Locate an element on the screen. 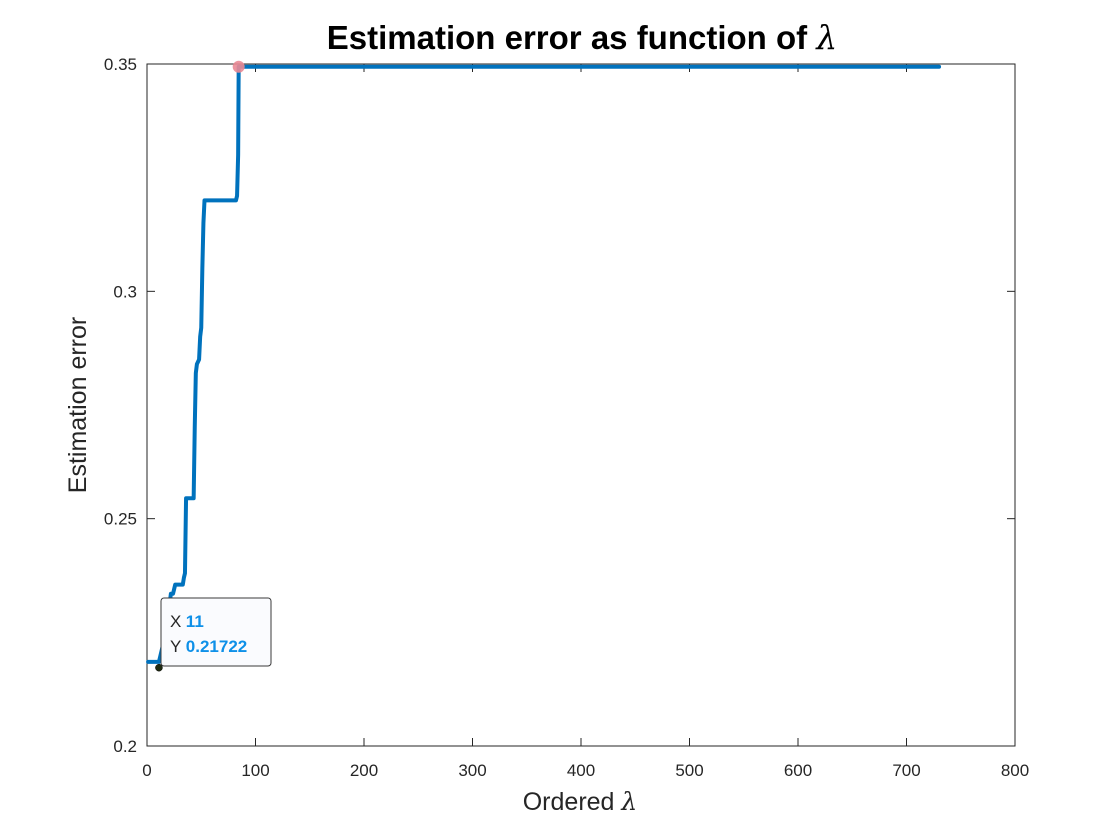 Image resolution: width=1120 pixels, height=840 pixels. y-axis-label: Estimation error is located at coordinates (78, 405).